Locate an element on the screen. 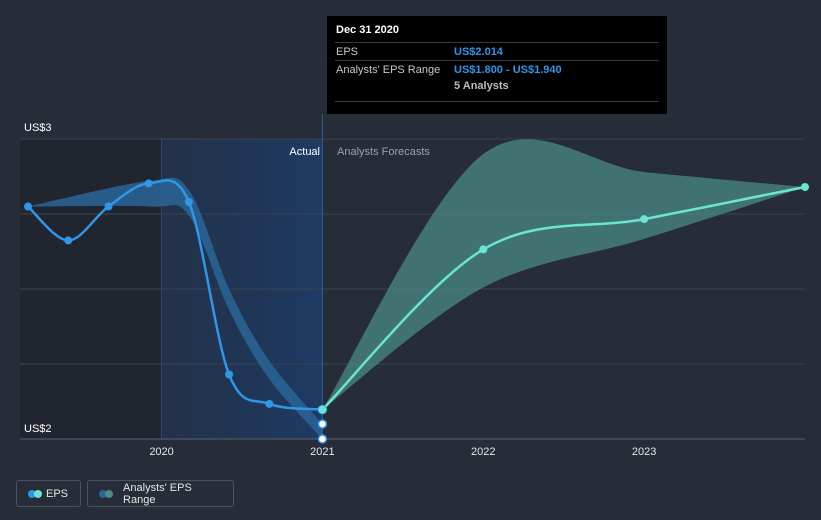 Image resolution: width=821 pixels, height=520 pixels. legend-range-label: Analysts' EPS Range is located at coordinates (157, 493).